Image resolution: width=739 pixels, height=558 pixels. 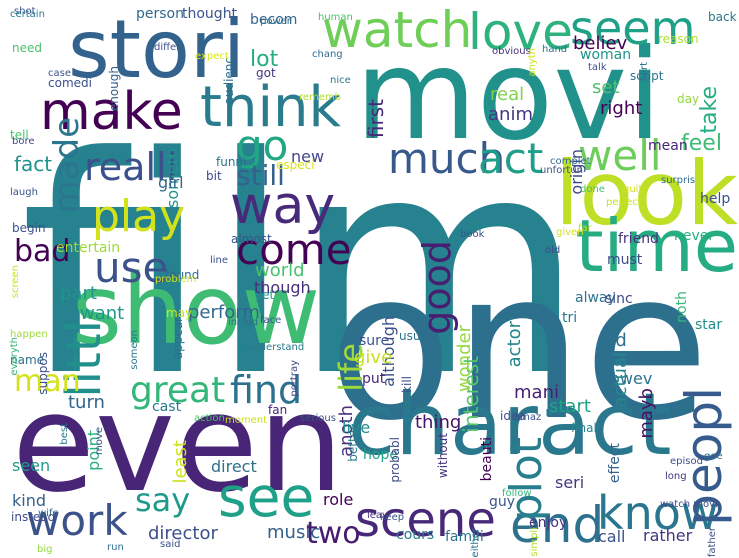 What do you see at coordinates (534, 542) in the screenshot?
I see `word: simpli` at bounding box center [534, 542].